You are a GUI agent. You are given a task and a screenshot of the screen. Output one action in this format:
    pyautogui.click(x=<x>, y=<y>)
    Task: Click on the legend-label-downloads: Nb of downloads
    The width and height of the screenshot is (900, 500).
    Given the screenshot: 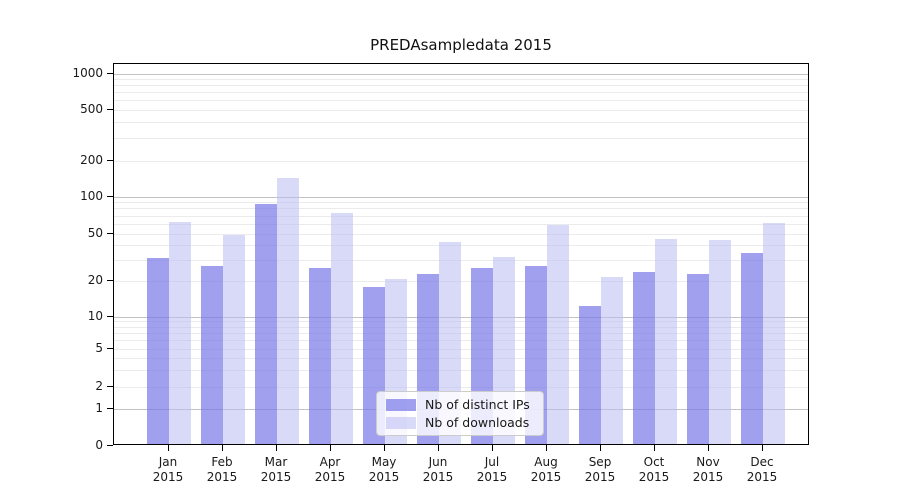 What is the action you would take?
    pyautogui.click(x=477, y=422)
    